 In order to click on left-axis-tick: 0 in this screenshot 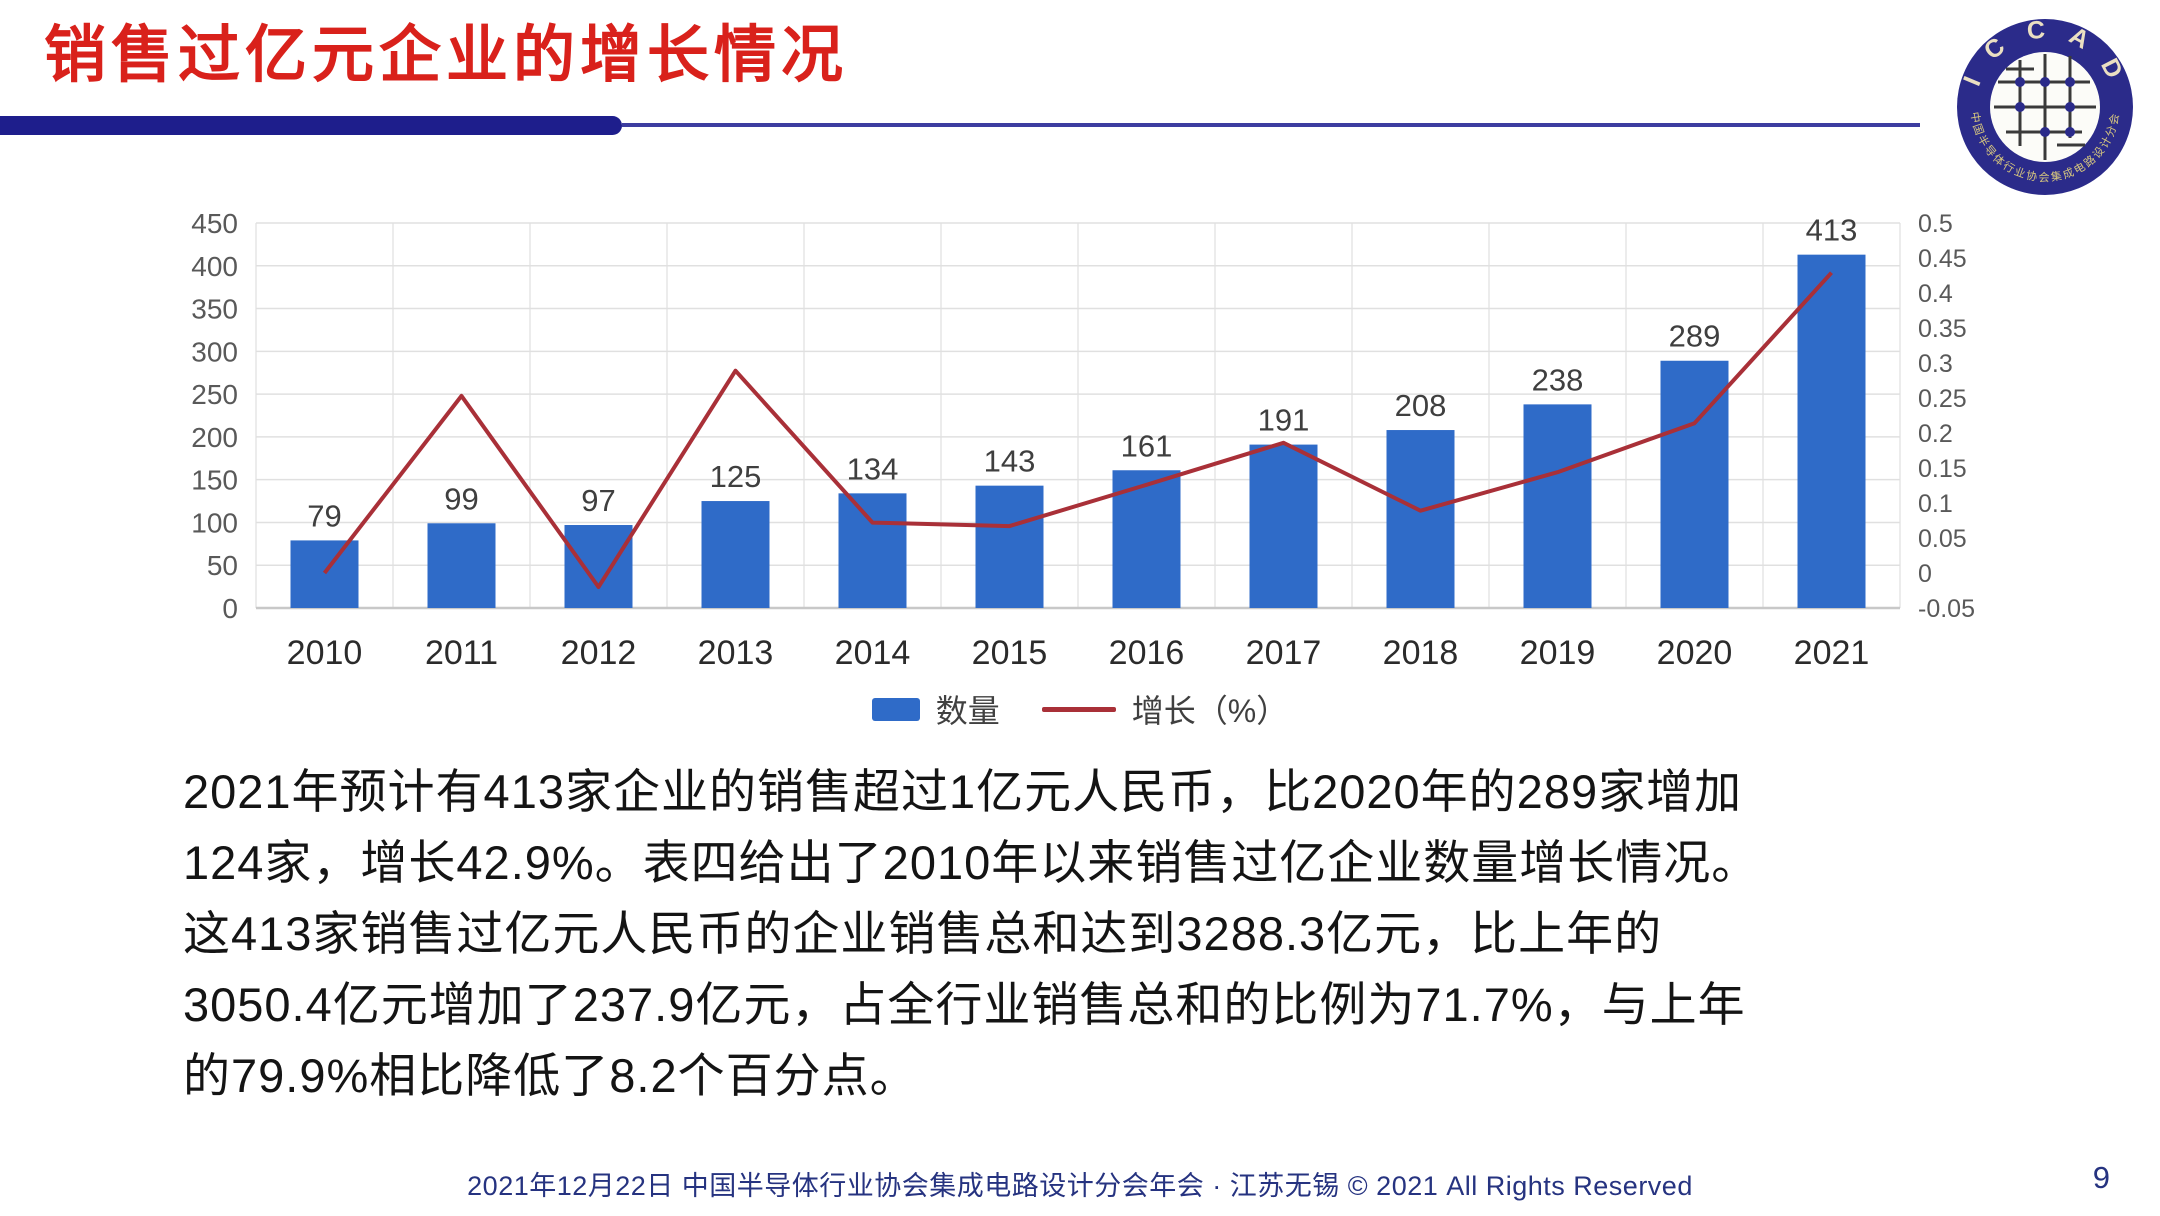, I will do `click(230, 608)`.